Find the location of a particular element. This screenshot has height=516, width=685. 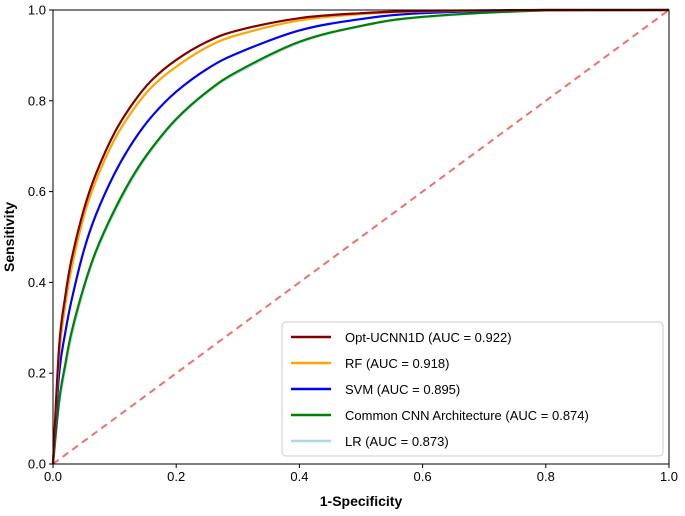

y-axis: 0.0 0.2 0.4 0.6 0.8 1.0 is located at coordinates (40, 237).